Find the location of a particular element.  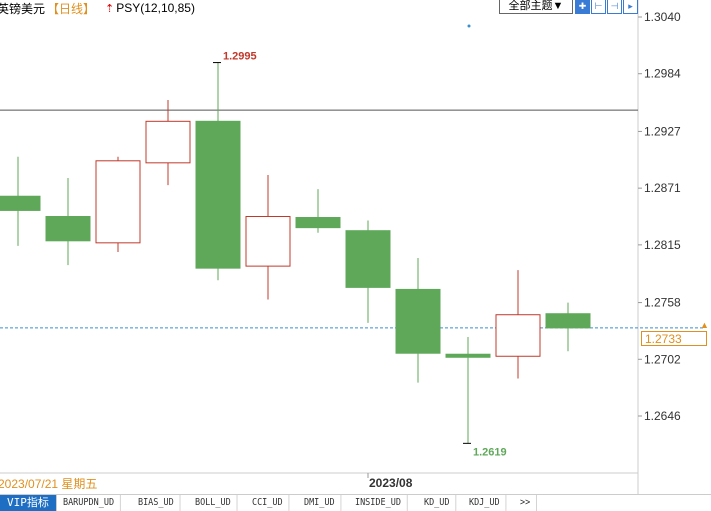

up-arrow-icon: ⇡ is located at coordinates (110, 8).